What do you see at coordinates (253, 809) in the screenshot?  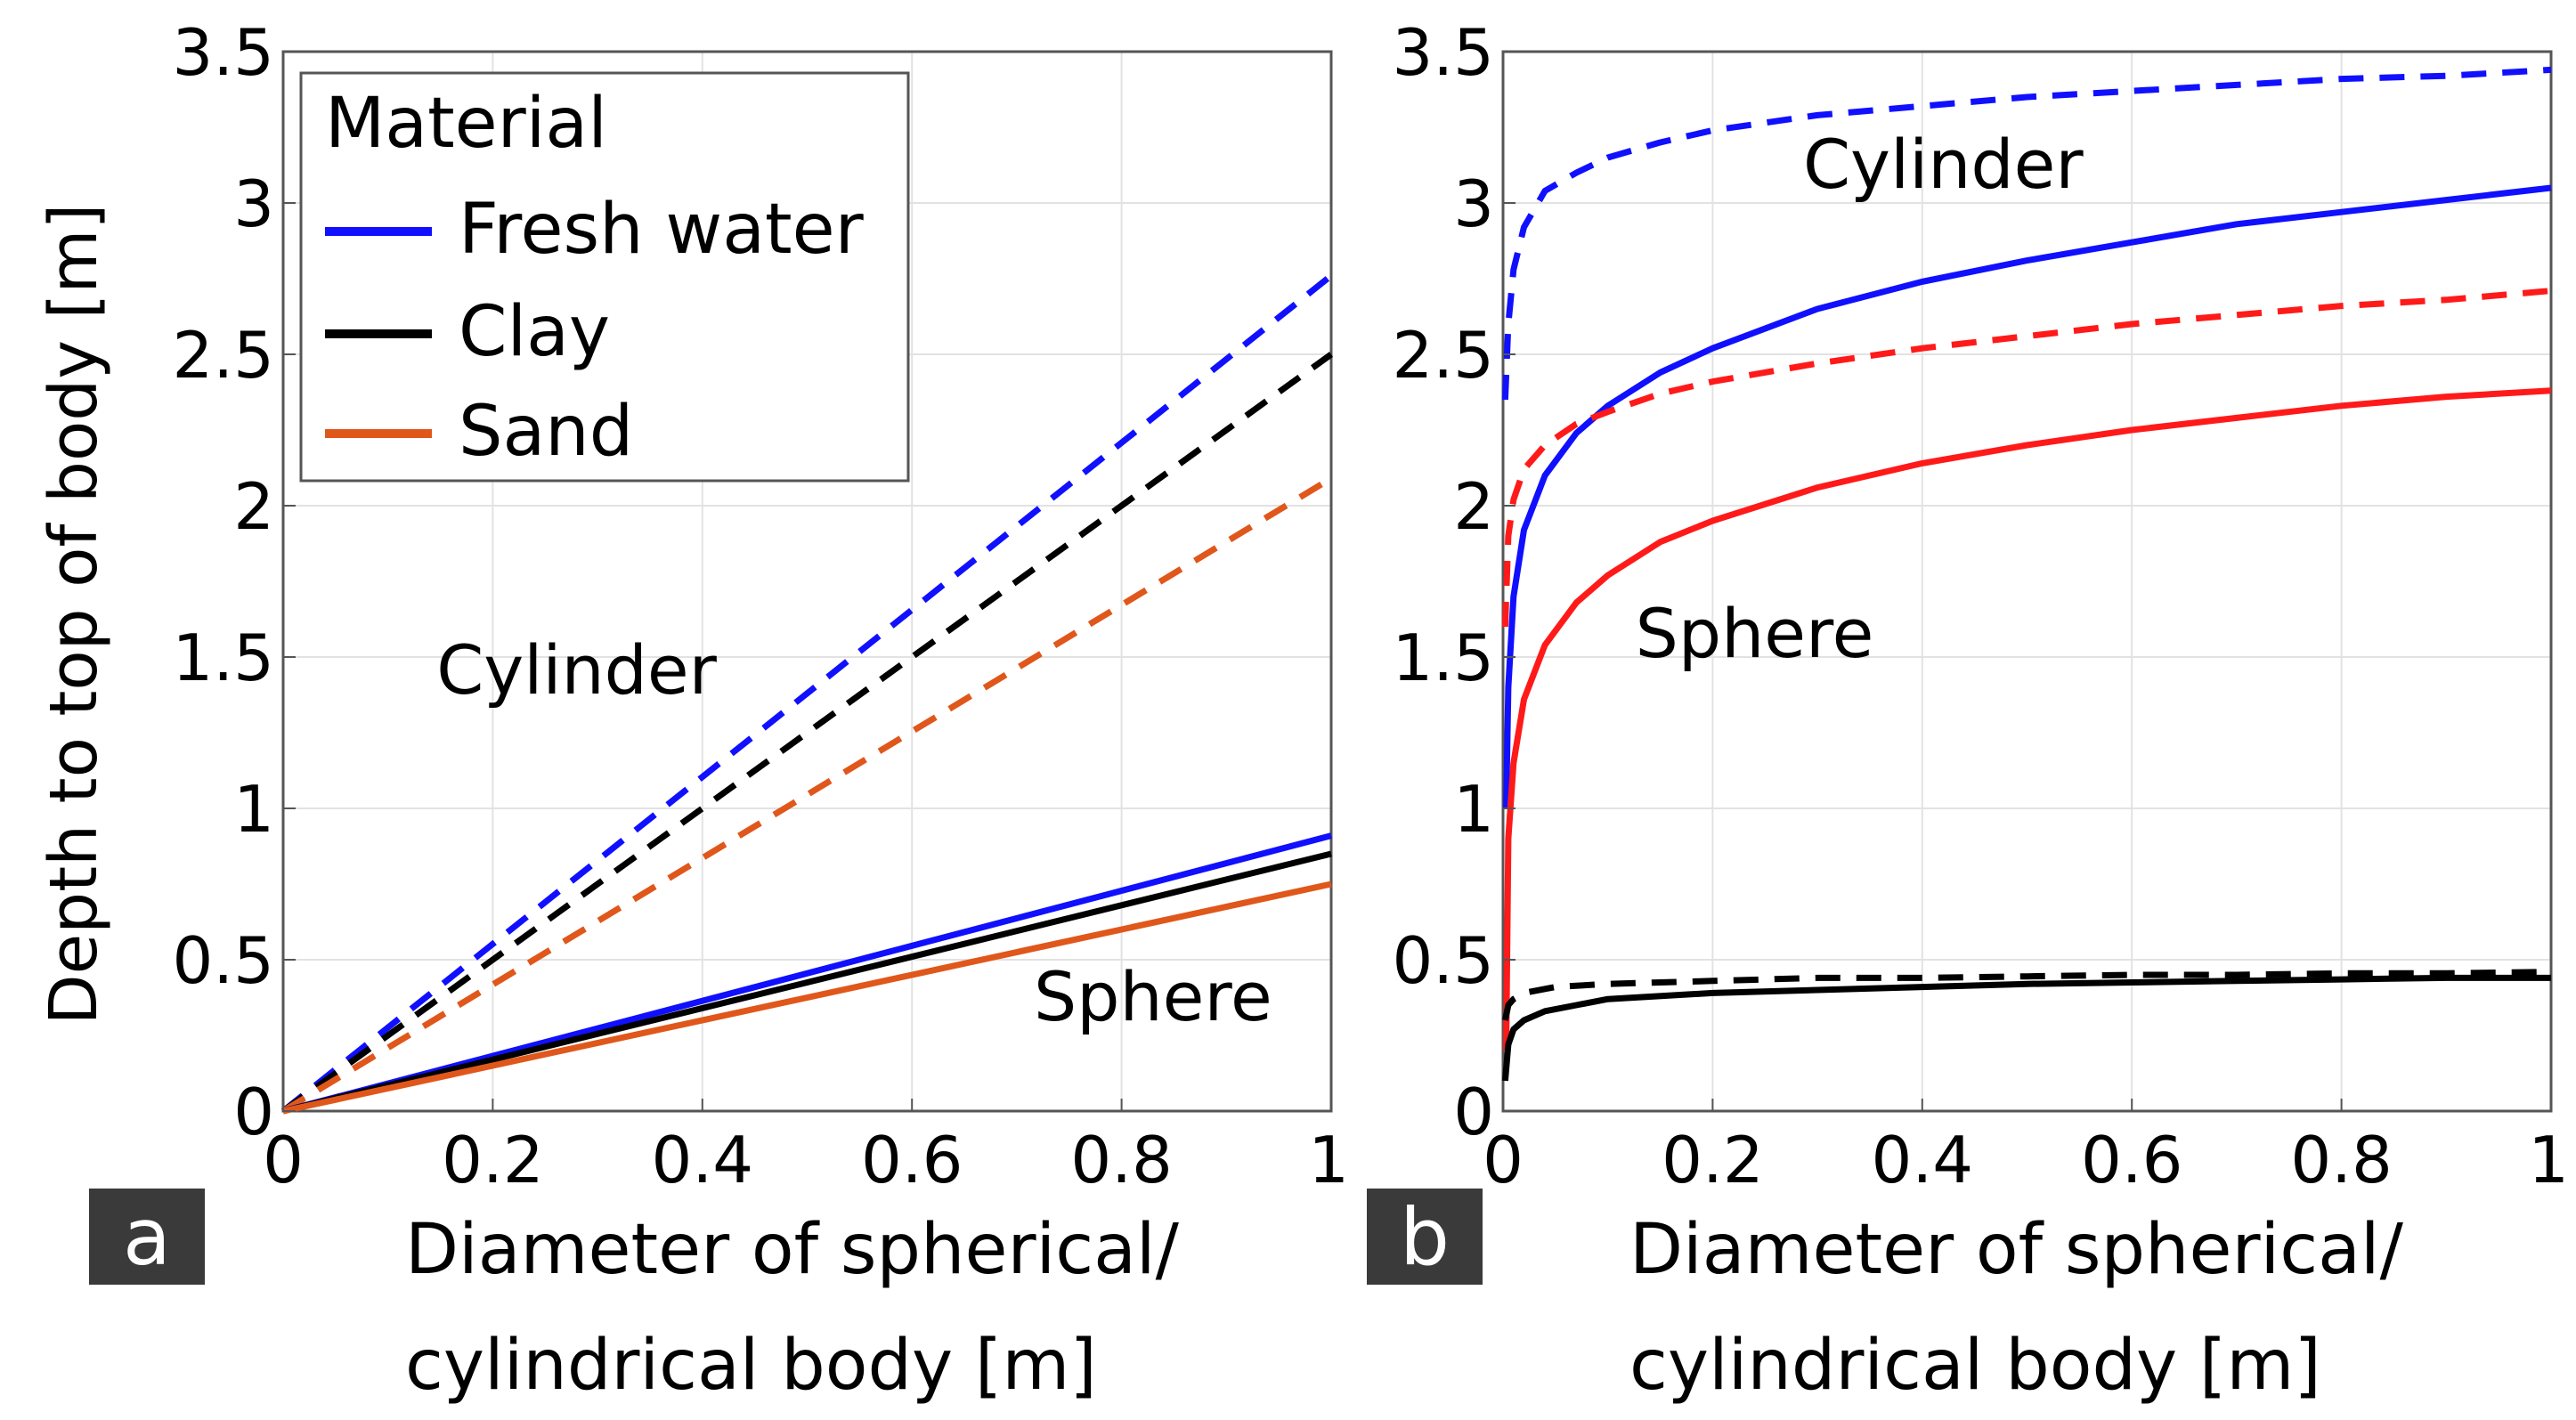 I see `panel-a-ytick-label: 1` at bounding box center [253, 809].